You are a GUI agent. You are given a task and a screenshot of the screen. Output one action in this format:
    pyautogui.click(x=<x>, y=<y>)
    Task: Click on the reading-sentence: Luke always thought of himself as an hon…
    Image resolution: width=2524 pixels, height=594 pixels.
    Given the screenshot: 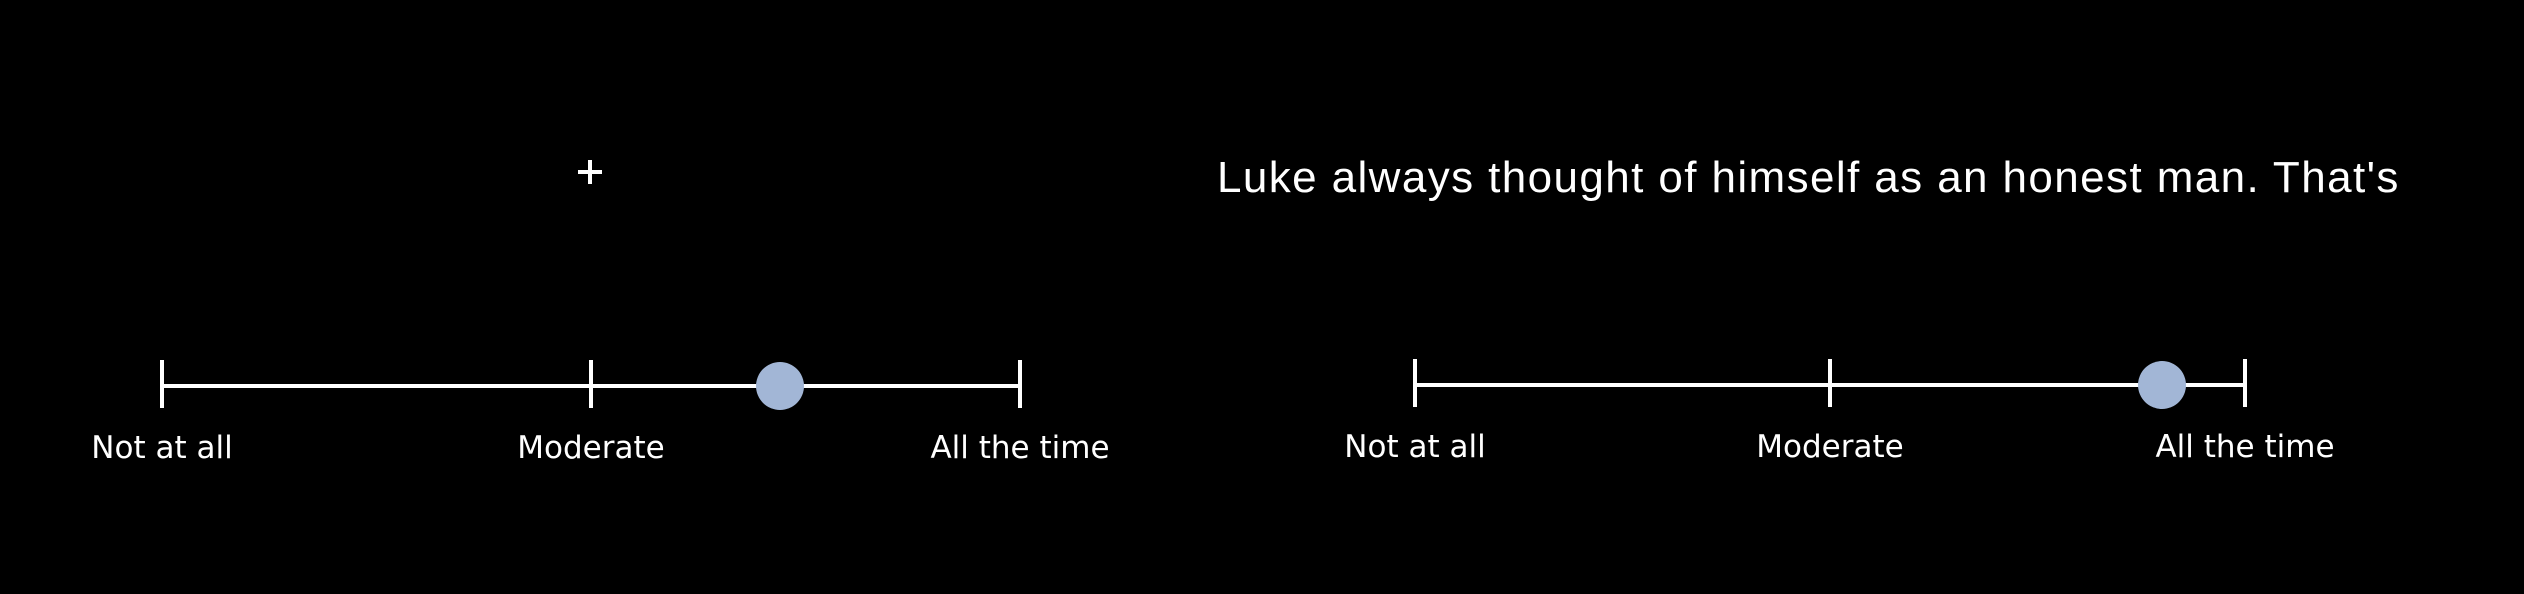 What is the action you would take?
    pyautogui.click(x=1808, y=177)
    